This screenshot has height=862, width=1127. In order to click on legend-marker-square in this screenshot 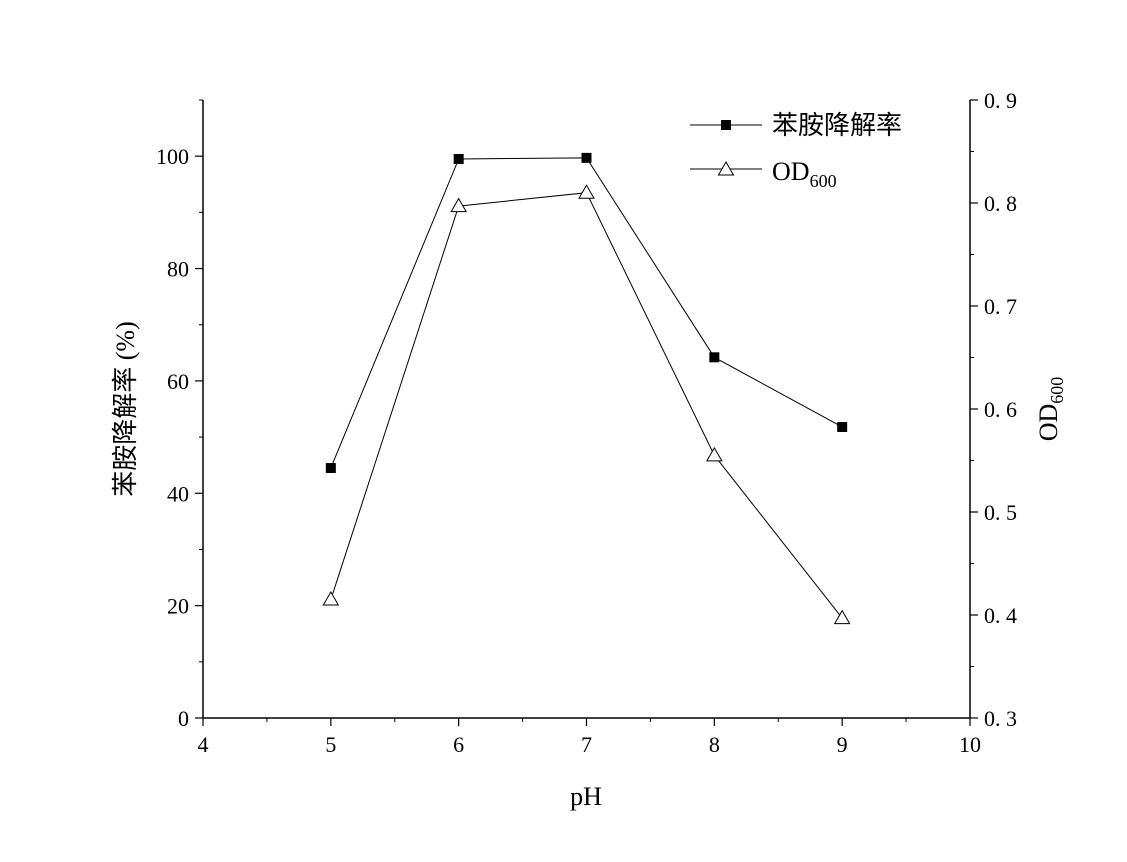, I will do `click(726, 125)`.